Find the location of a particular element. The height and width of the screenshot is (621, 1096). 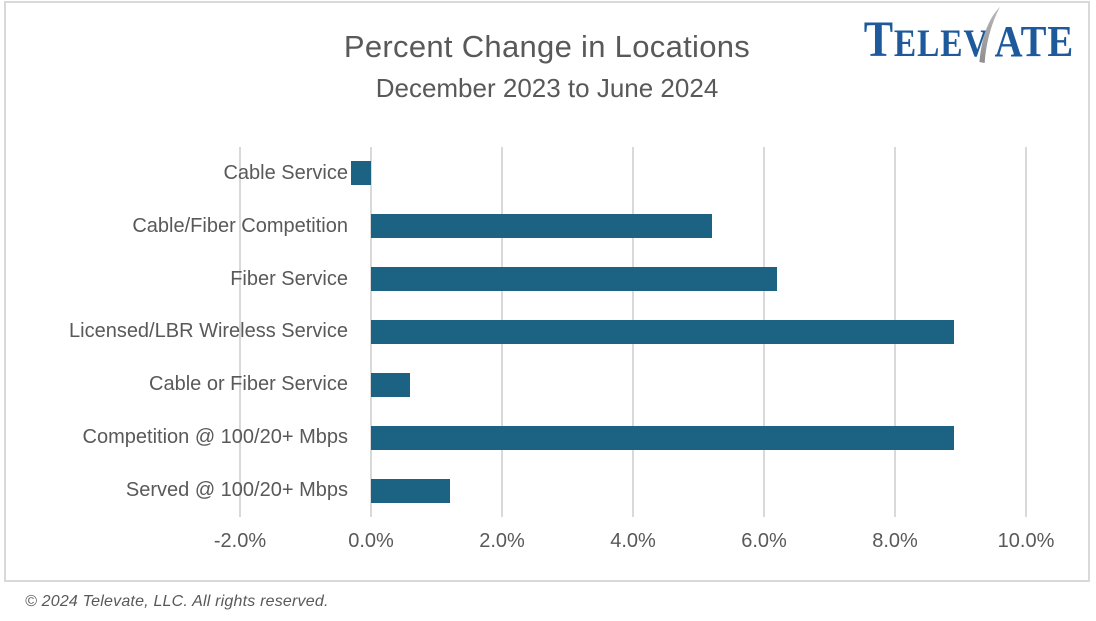

category-label: Fiber Service is located at coordinates (289, 278).